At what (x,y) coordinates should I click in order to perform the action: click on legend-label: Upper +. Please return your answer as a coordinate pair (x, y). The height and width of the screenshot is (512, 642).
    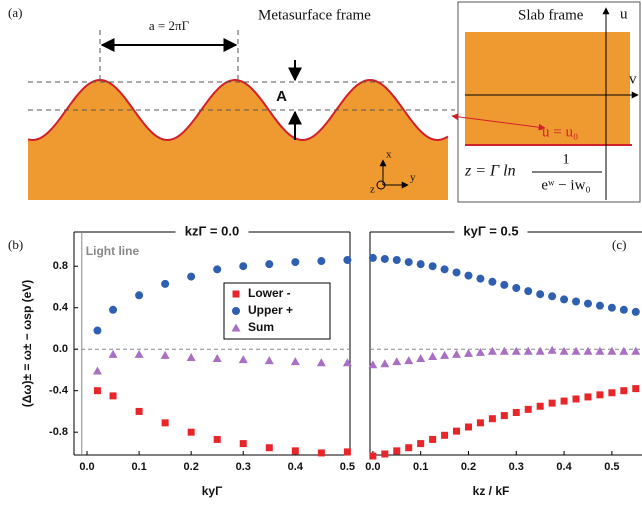
    Looking at the image, I should click on (270, 310).